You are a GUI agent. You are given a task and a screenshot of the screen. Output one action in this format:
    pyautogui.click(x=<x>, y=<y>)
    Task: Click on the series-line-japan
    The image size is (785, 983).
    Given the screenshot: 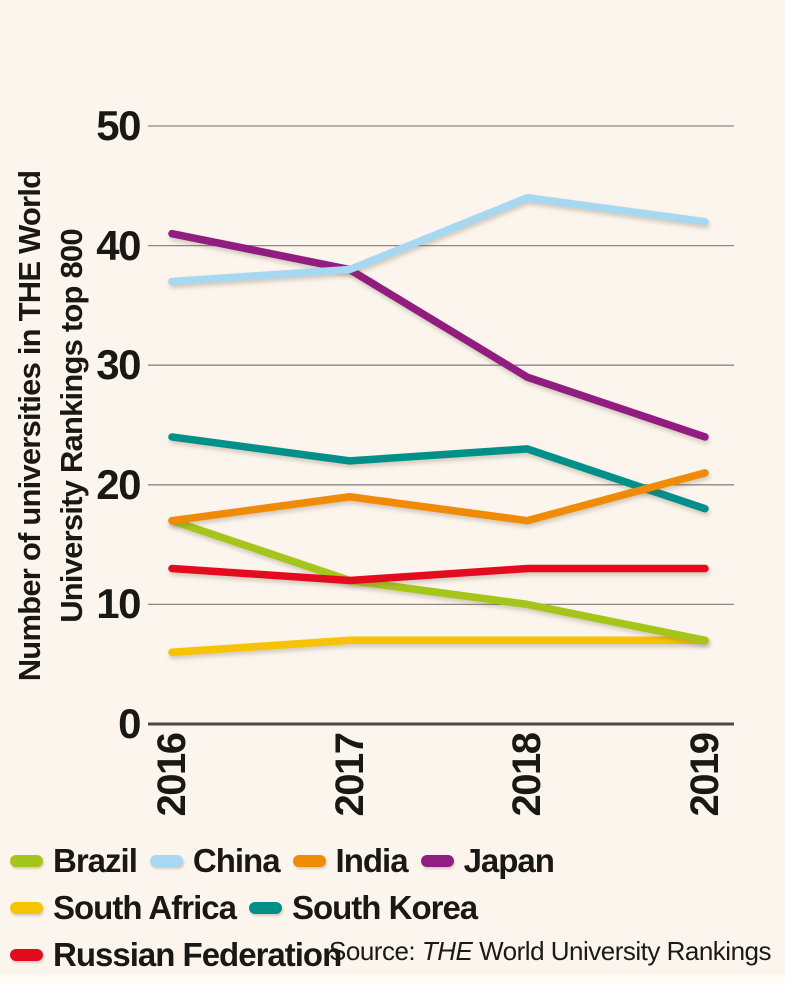 What is the action you would take?
    pyautogui.click(x=438, y=335)
    